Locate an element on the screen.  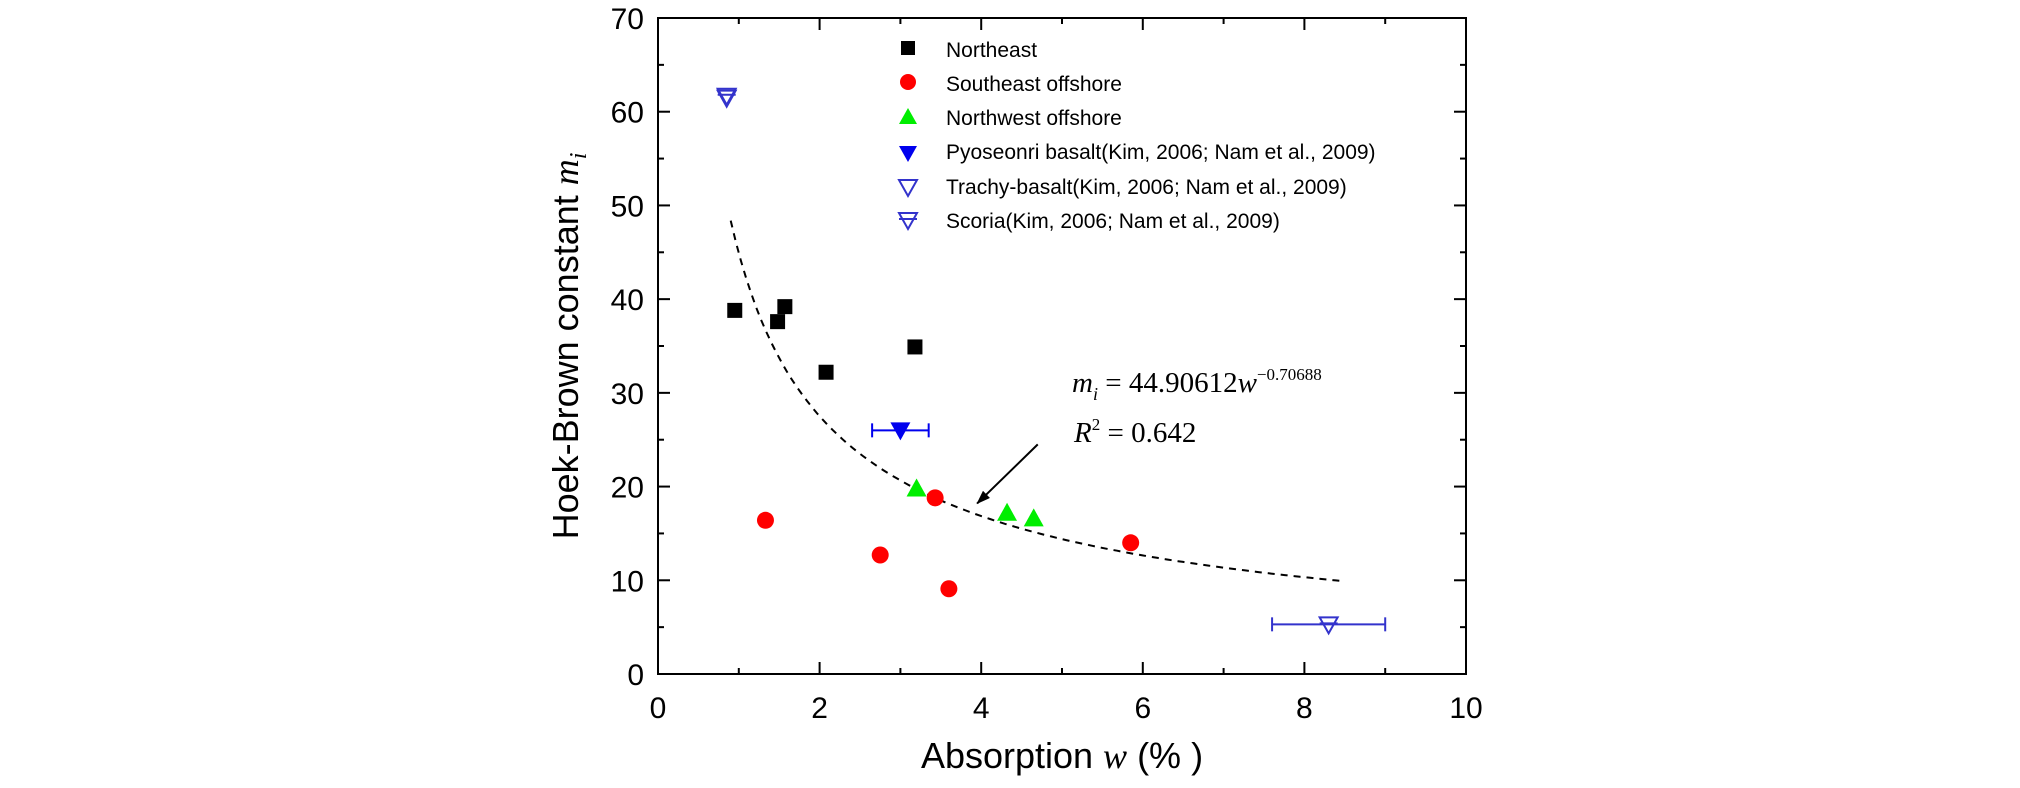
fit-curve is located at coordinates (1035, 401).